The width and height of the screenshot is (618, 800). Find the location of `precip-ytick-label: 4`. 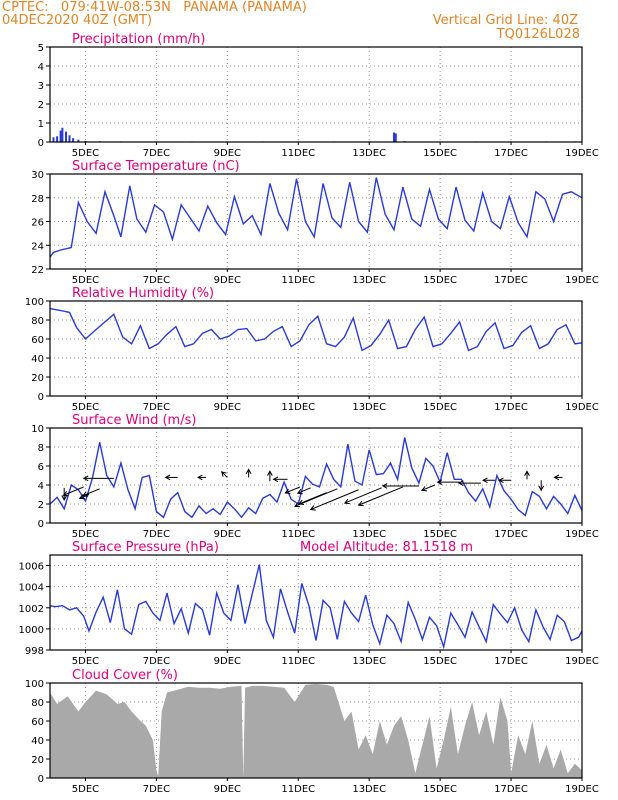

precip-ytick-label: 4 is located at coordinates (41, 67).